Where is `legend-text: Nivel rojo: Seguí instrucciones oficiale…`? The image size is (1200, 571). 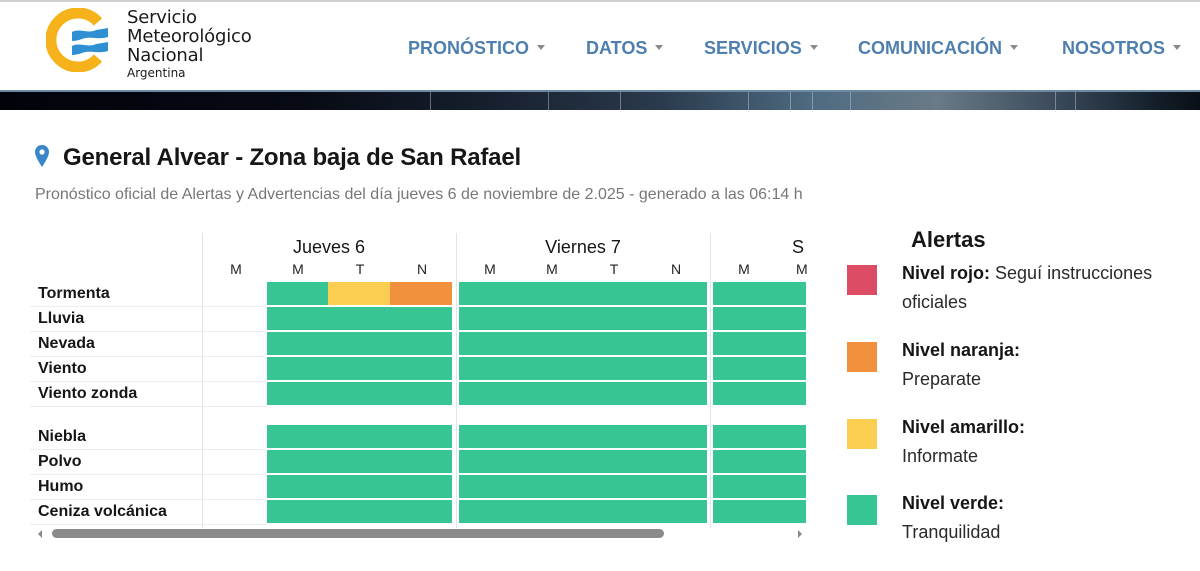
legend-text: Nivel rojo: Seguí instrucciones oficiale… is located at coordinates (1032, 288).